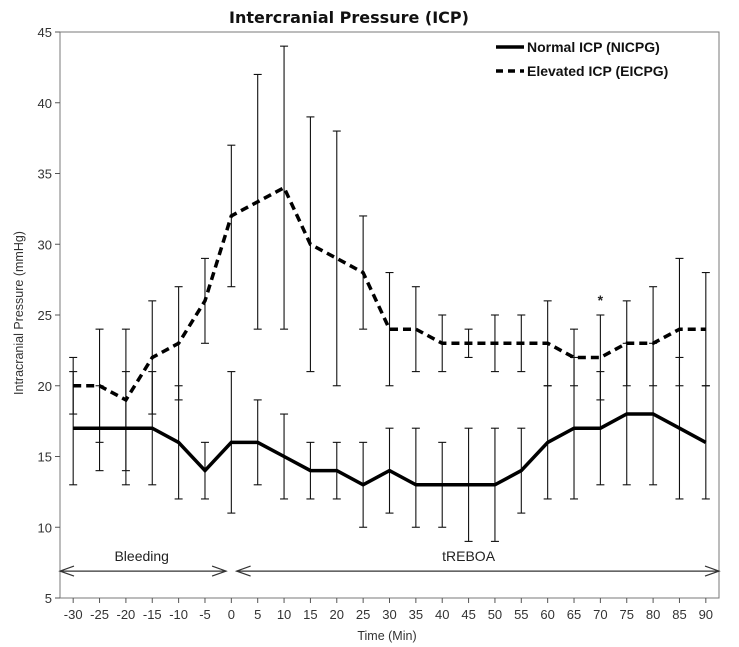  I want to click on x-tick-label: -5, so click(205, 614).